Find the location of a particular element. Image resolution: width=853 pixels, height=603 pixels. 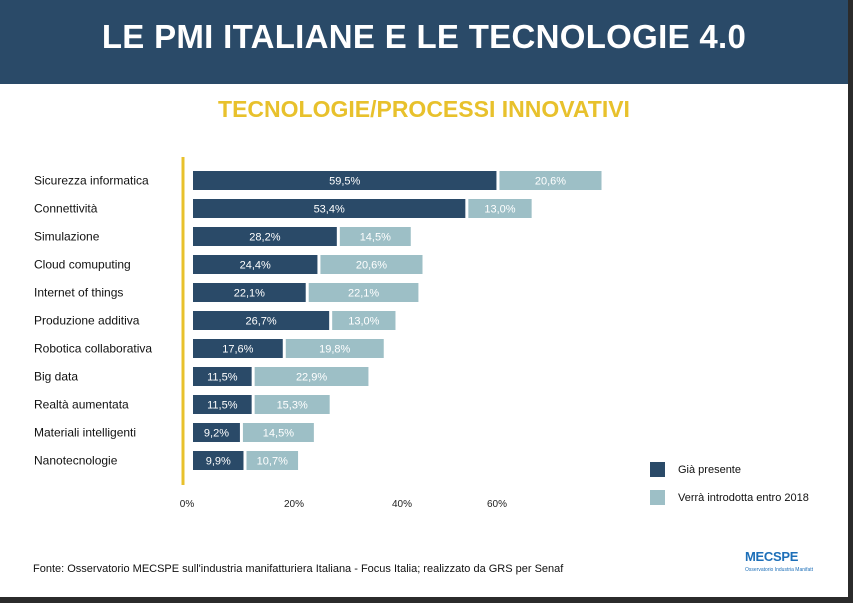

bar-value-label: 22,9% is located at coordinates (311, 378).